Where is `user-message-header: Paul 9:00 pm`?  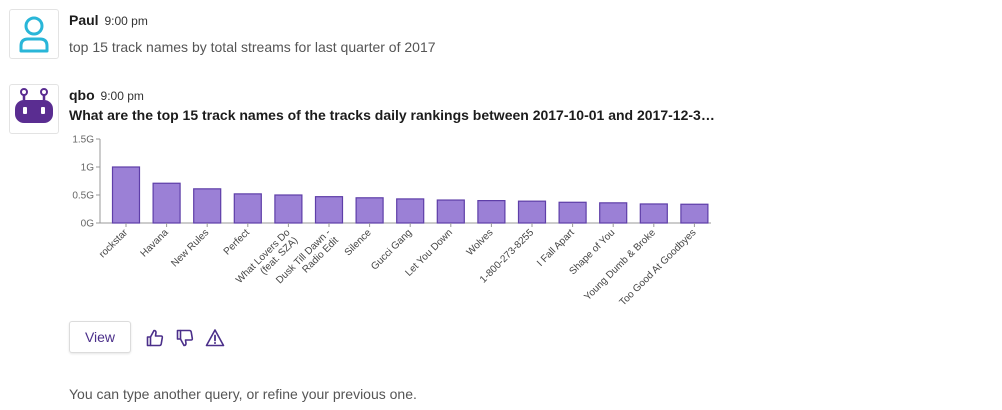
user-message-header: Paul 9:00 pm is located at coordinates (108, 20).